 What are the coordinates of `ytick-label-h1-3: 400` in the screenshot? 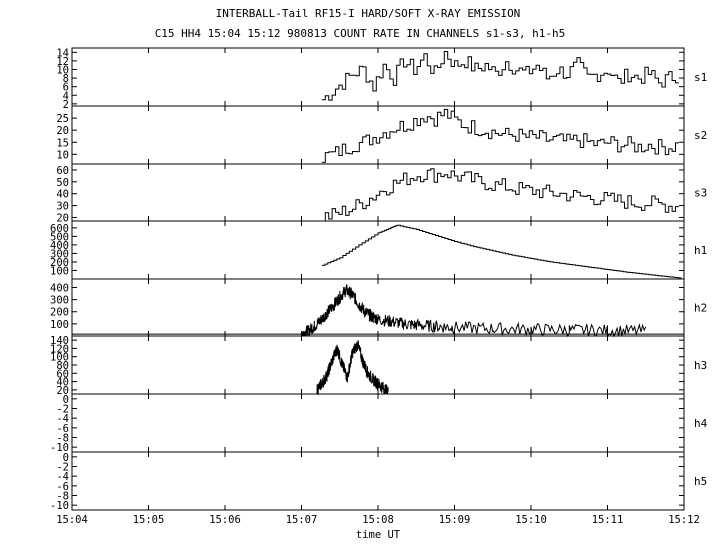 It's located at (59, 246).